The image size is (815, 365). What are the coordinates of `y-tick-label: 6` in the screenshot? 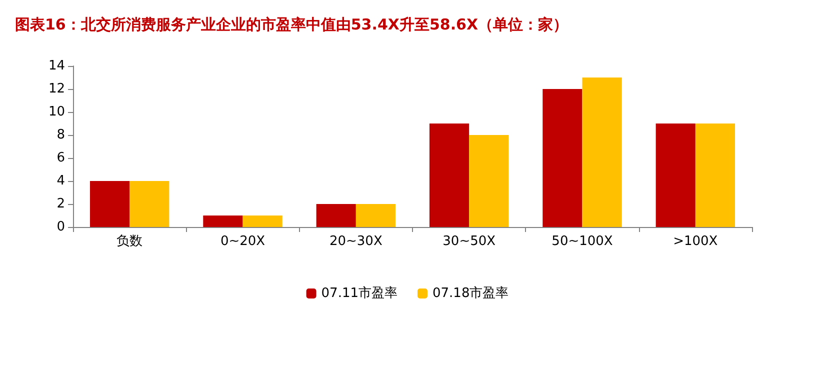 It's located at (60, 158).